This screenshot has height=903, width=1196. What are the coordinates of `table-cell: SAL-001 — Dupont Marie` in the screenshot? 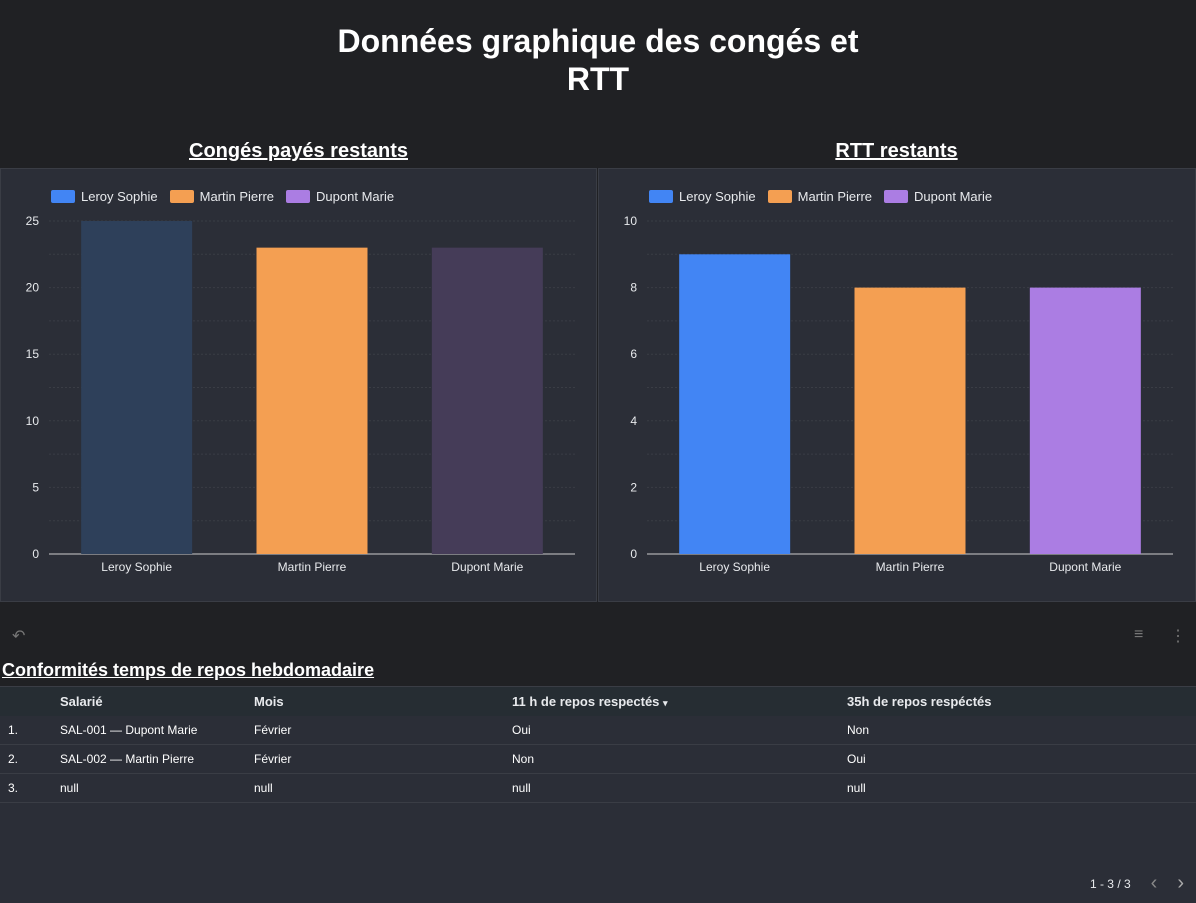 It's located at (157, 730).